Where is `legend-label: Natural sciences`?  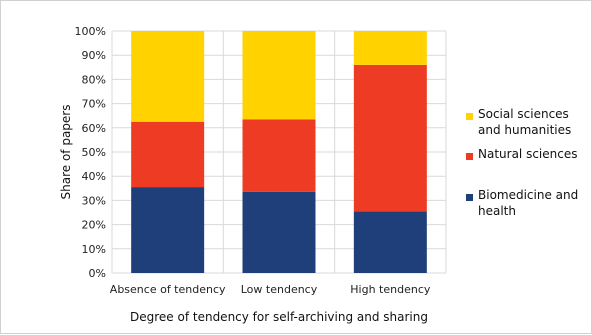
legend-label: Natural sciences is located at coordinates (527, 154).